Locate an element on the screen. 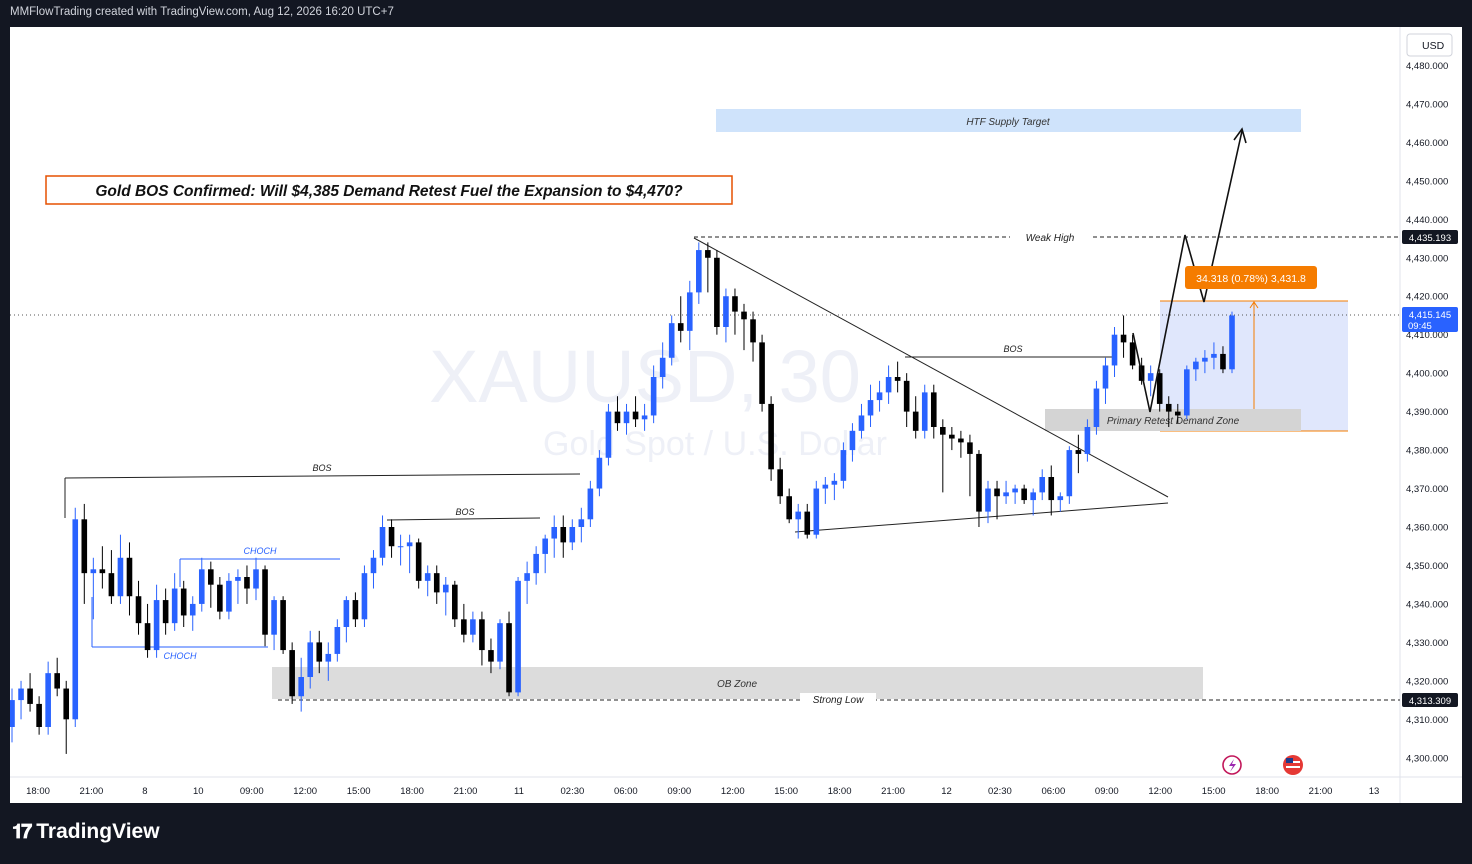  currency-button is located at coordinates (1429, 45).